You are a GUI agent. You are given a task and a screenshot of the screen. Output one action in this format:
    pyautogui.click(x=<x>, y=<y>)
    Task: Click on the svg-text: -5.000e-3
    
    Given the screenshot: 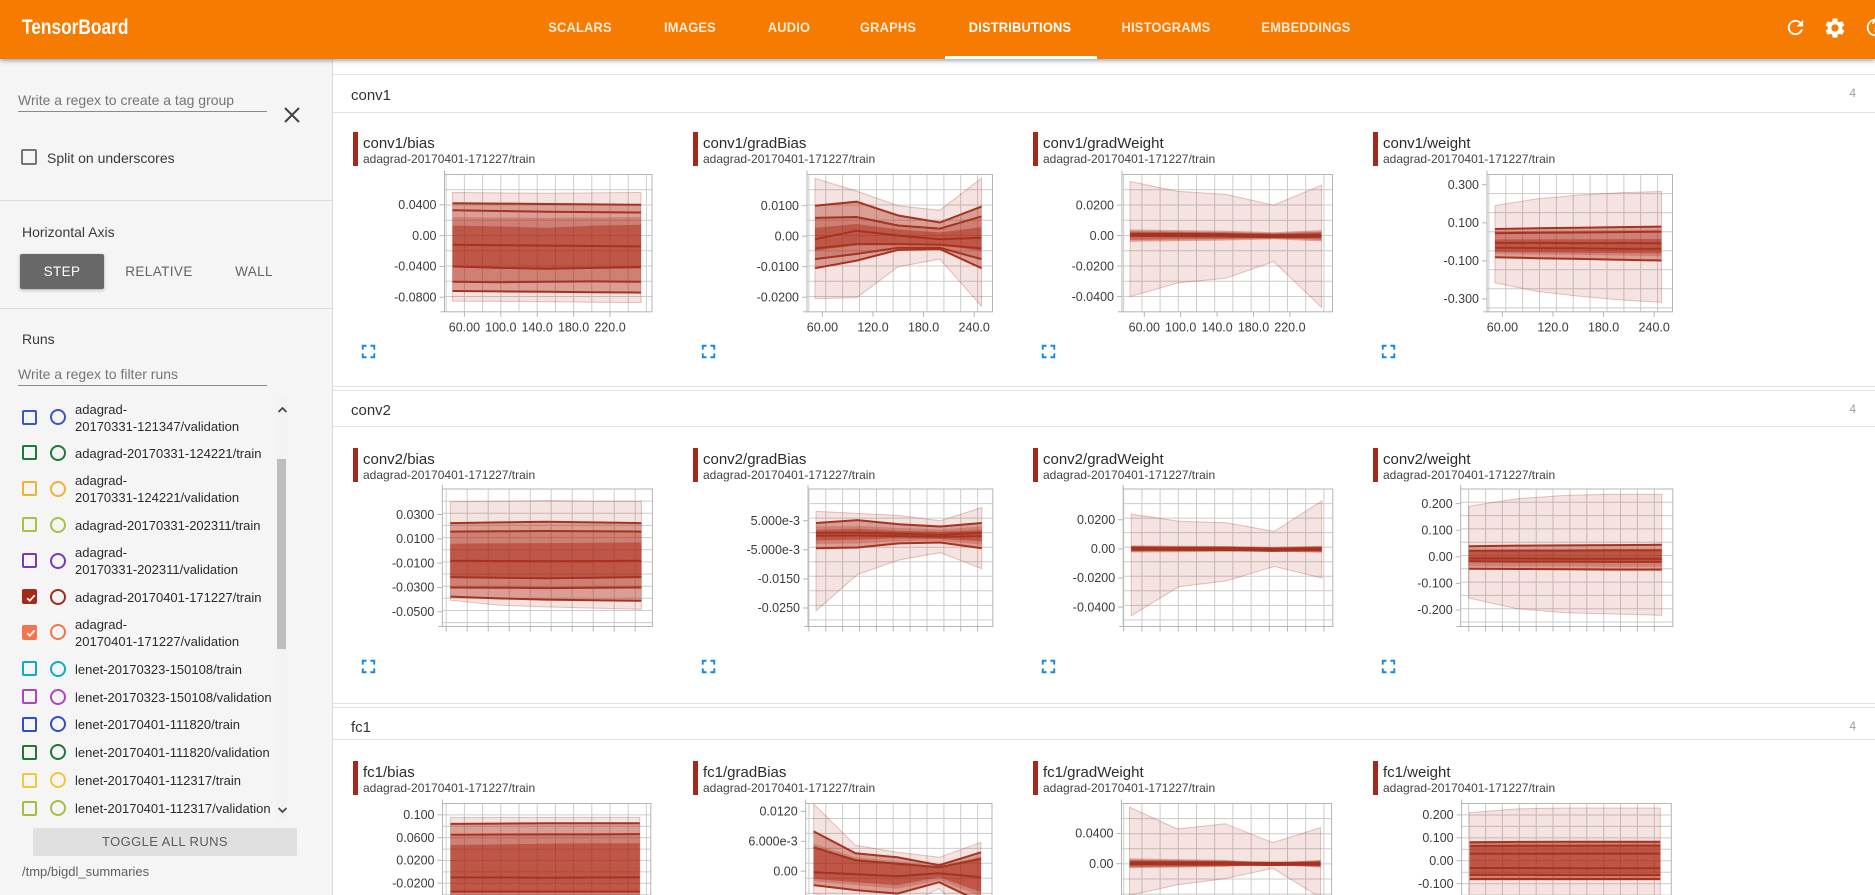 What is the action you would take?
    pyautogui.click(x=773, y=550)
    